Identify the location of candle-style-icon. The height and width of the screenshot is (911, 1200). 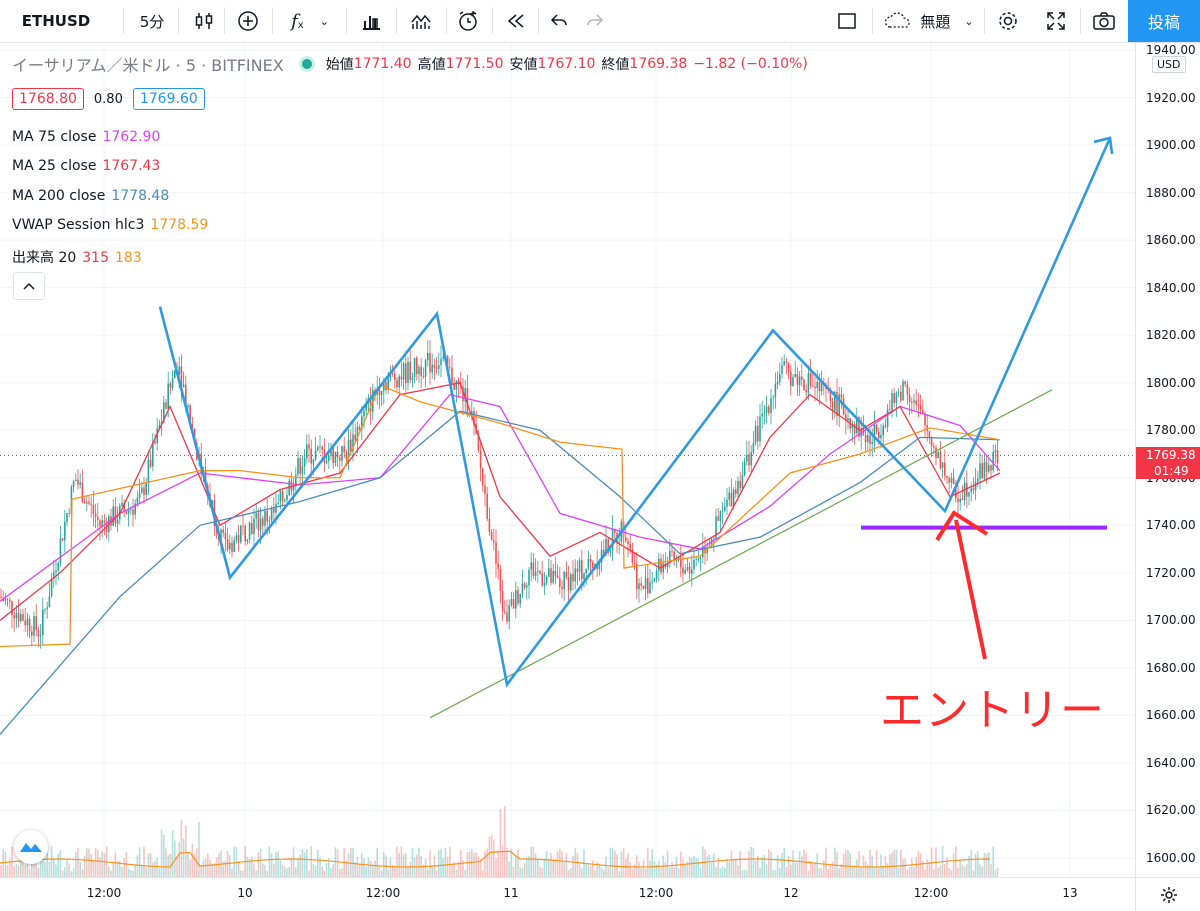
(204, 21).